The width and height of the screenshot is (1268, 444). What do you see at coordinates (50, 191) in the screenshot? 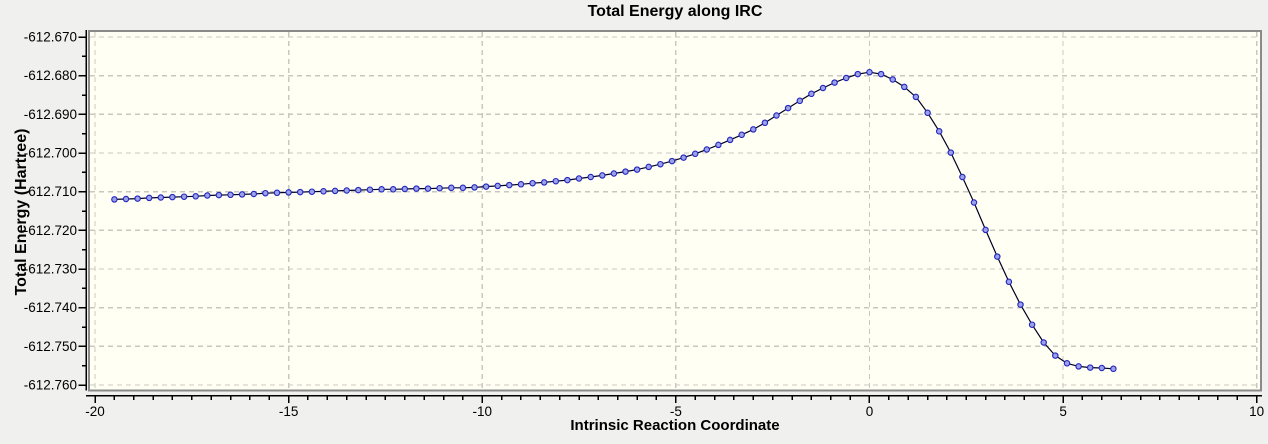
I see `y-tick-label: -612.710` at bounding box center [50, 191].